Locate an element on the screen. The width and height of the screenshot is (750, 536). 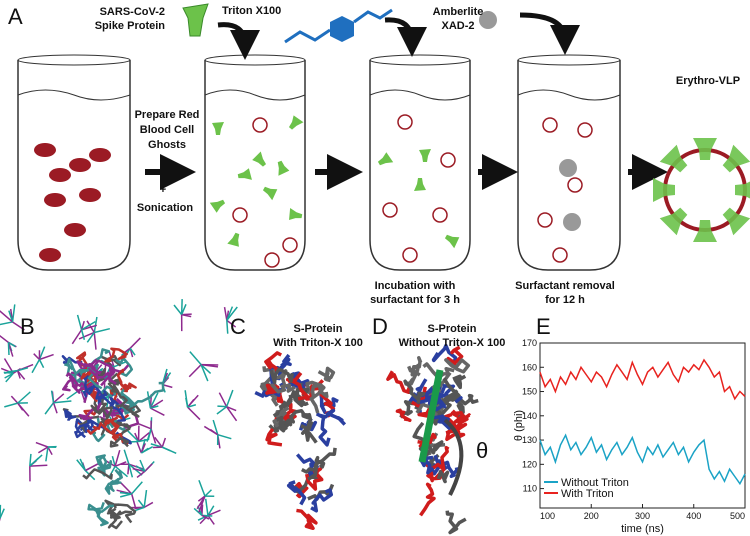
step-label: + is located at coordinates (163, 190).